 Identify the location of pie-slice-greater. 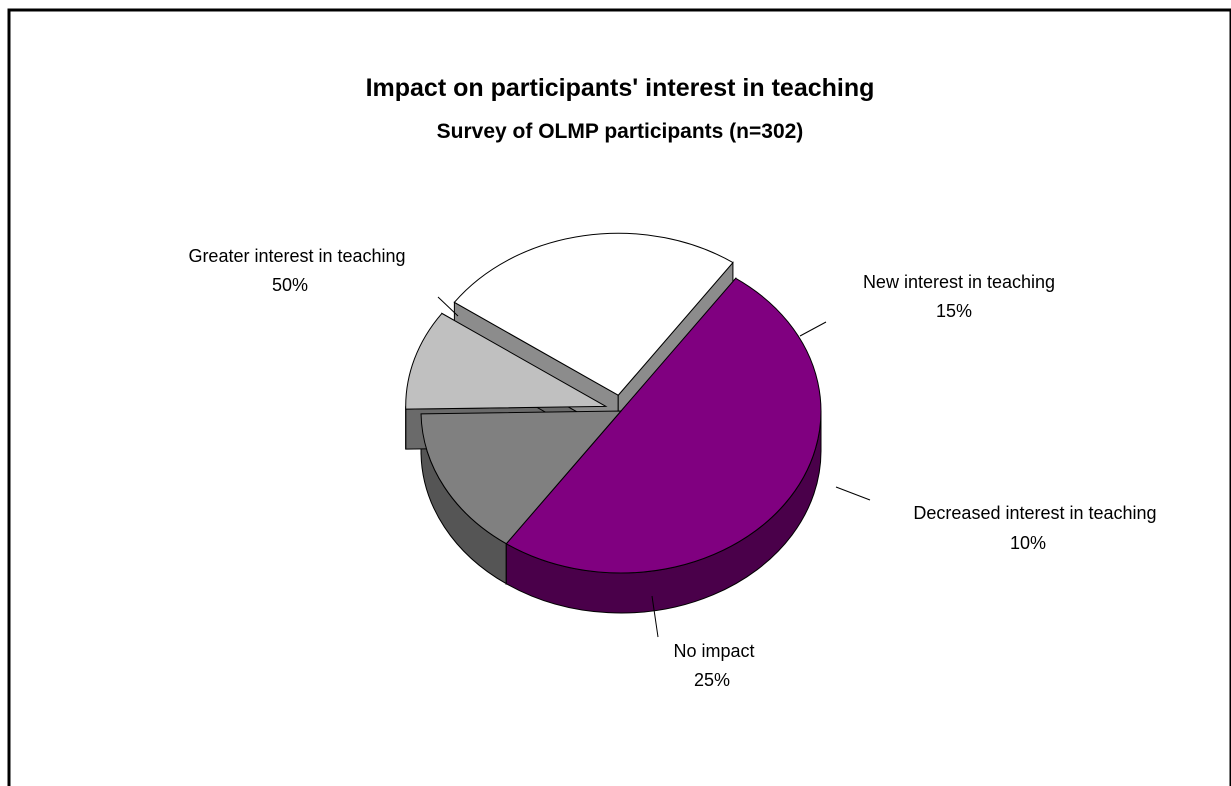
(663, 425).